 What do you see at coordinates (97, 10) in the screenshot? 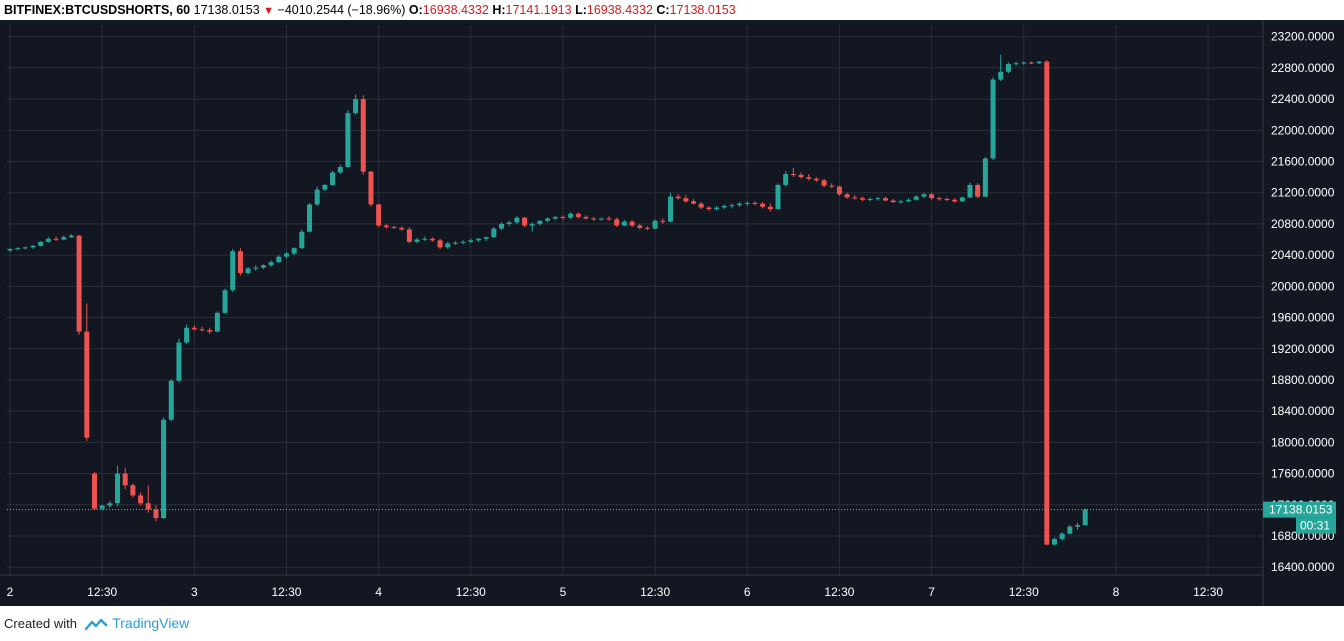
I see `symbol-interval: BITFINEX:BTCUSDSHORTS, 60` at bounding box center [97, 10].